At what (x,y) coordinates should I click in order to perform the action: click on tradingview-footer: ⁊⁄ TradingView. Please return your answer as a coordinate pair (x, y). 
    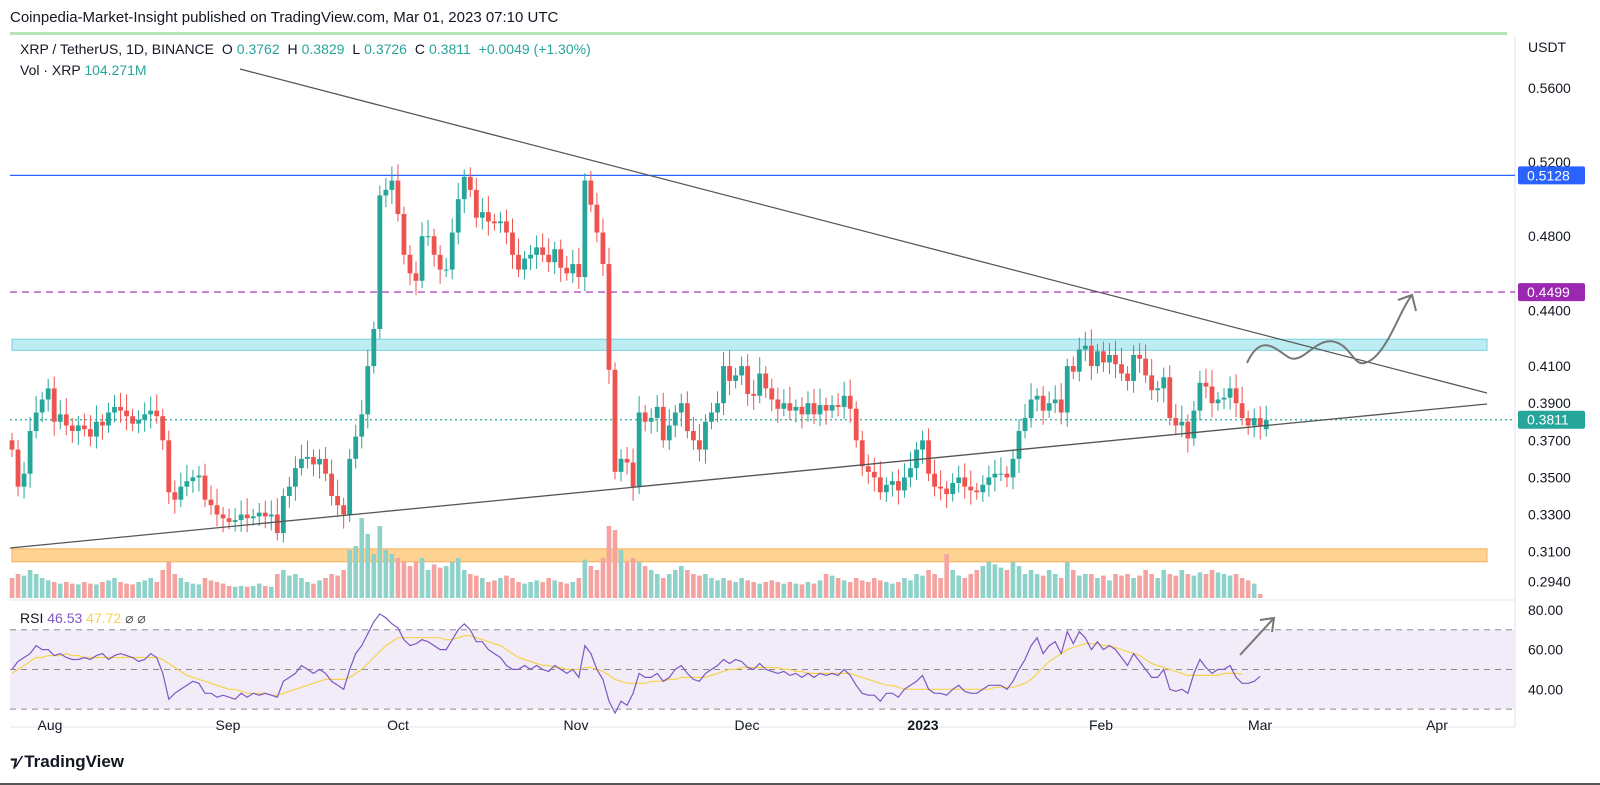
    Looking at the image, I should click on (67, 762).